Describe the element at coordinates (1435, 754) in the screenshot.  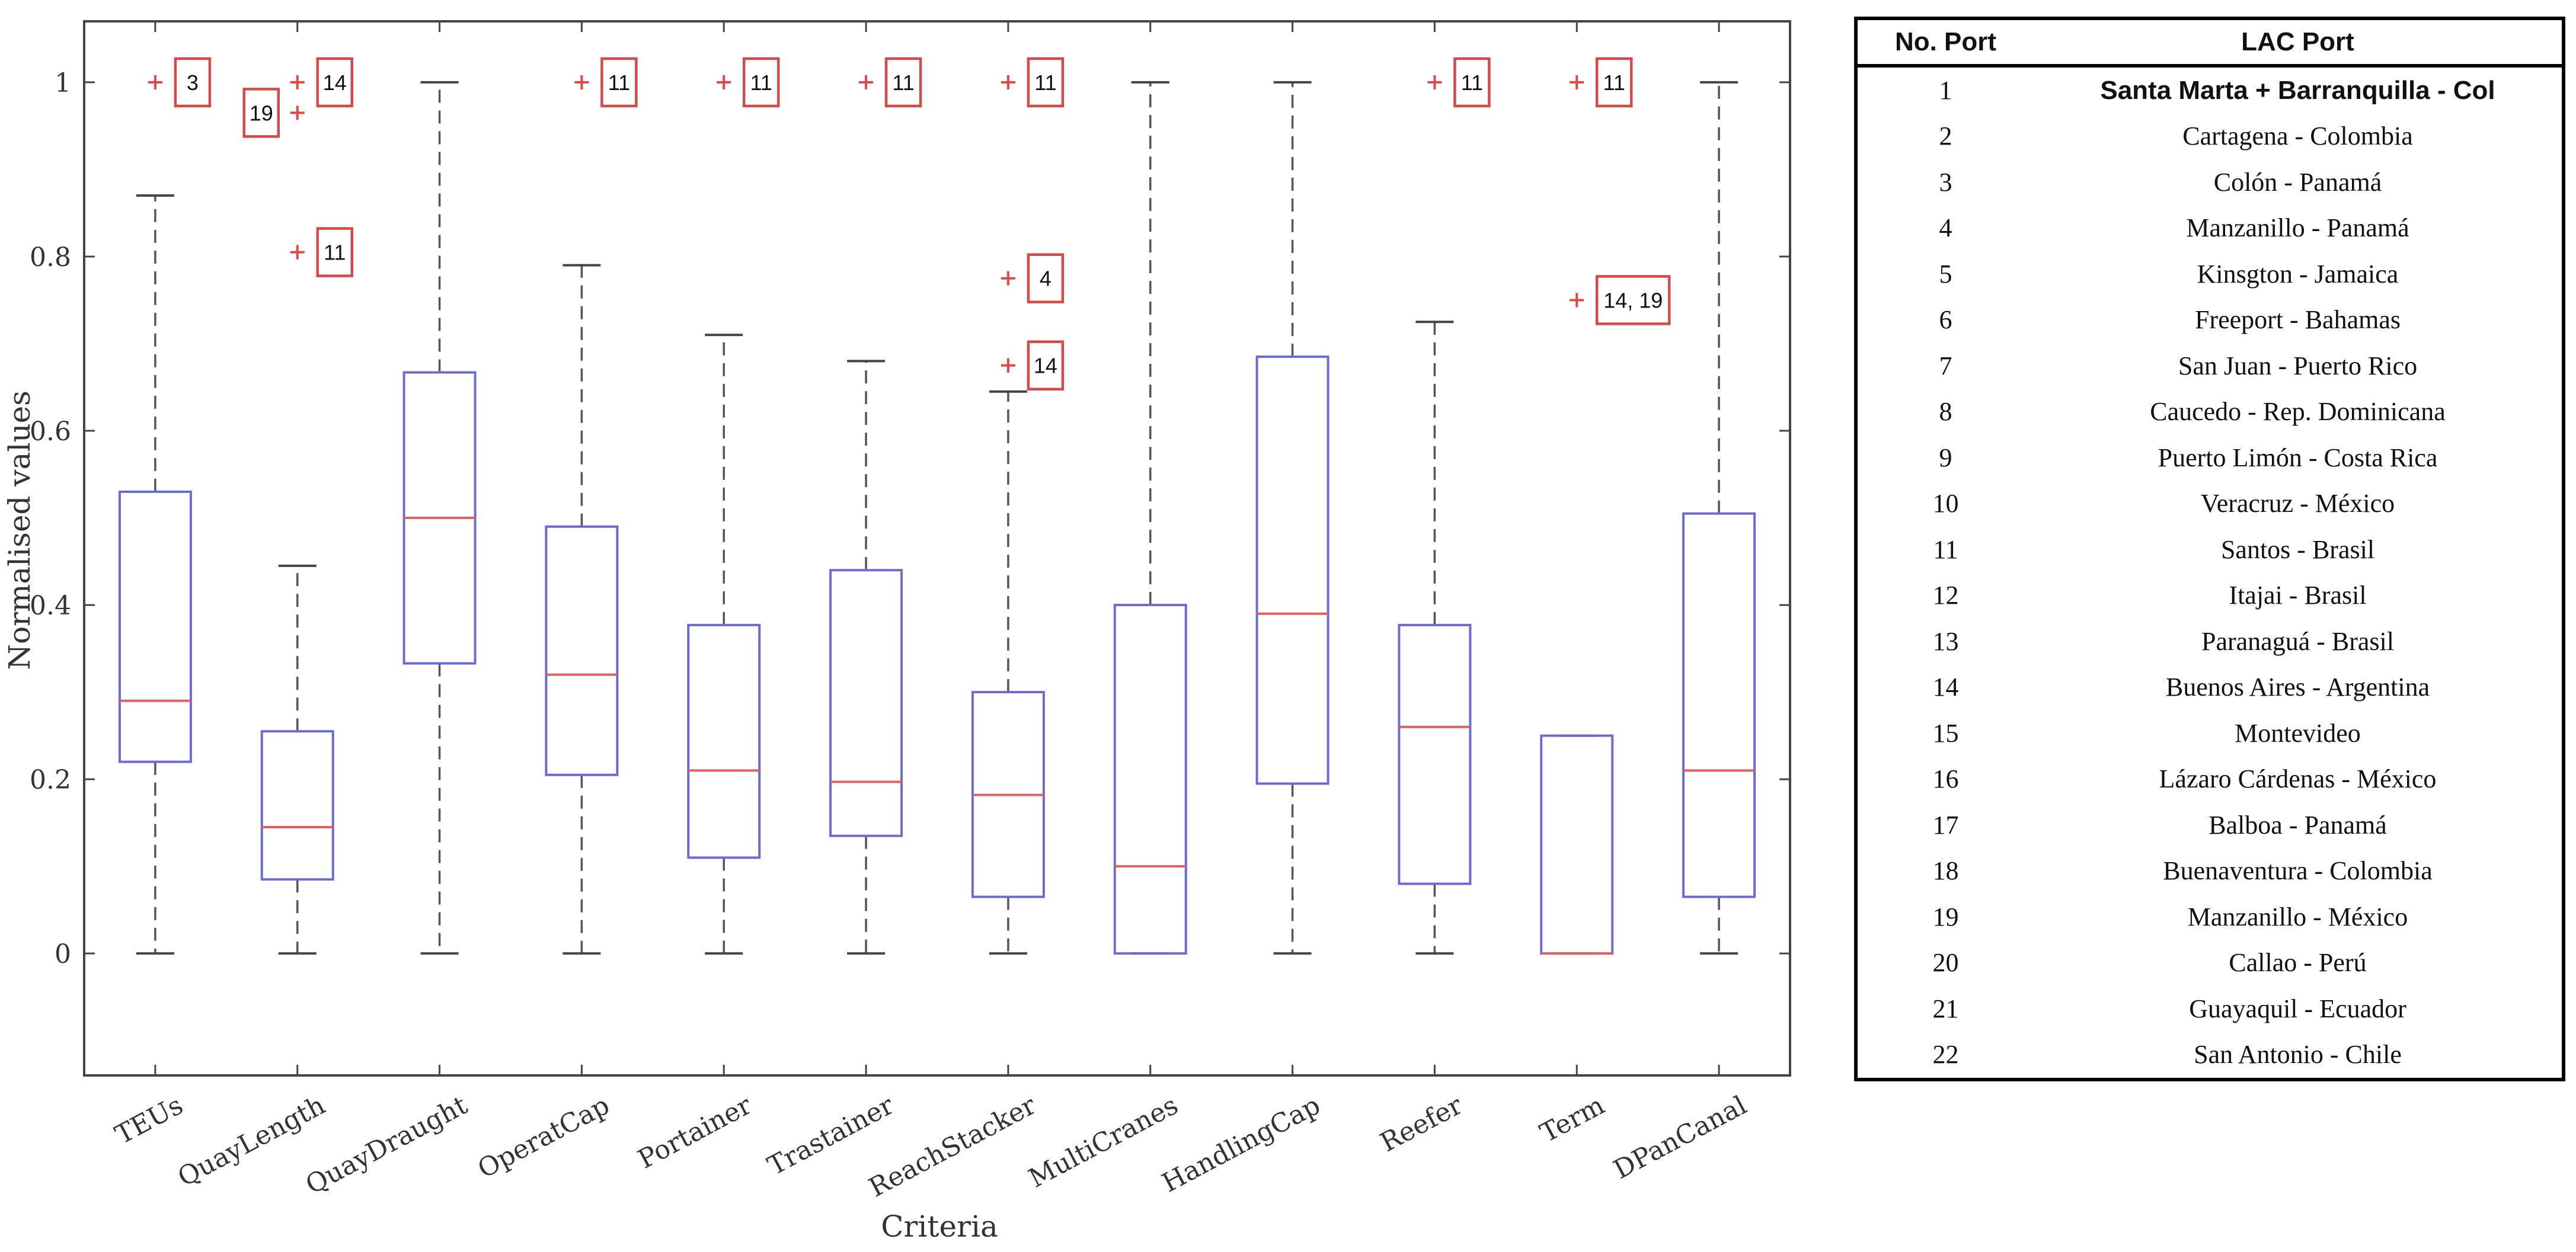
I see `box-reefer` at that location.